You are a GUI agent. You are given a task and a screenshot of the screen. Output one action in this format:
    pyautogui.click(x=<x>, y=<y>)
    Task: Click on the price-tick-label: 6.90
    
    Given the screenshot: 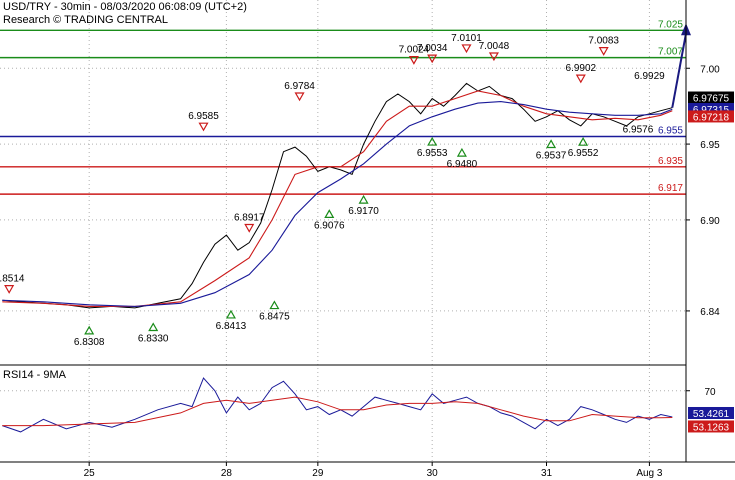 What is the action you would take?
    pyautogui.click(x=710, y=221)
    